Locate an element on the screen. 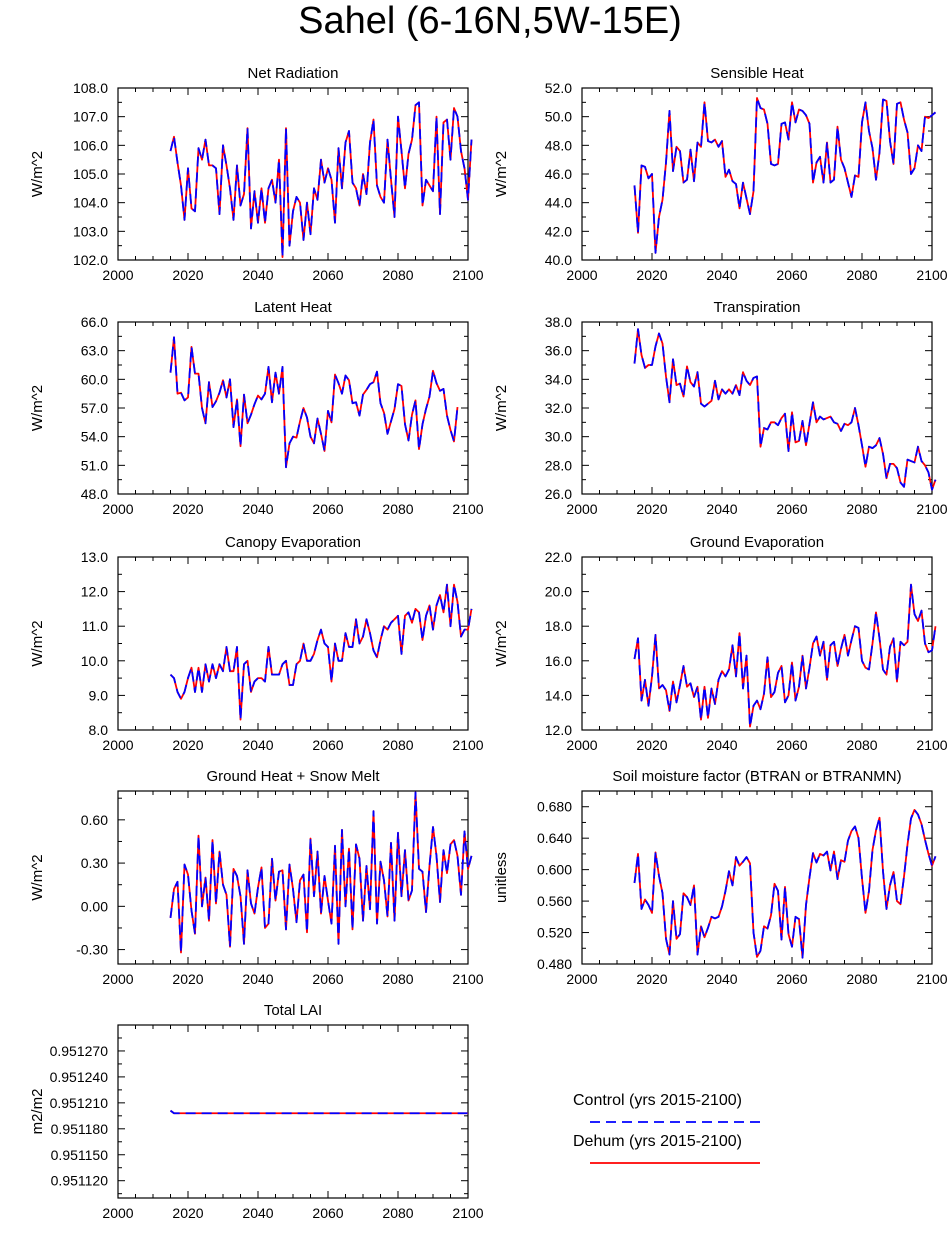 The width and height of the screenshot is (951, 1233). y-tick-label: 60.0 is located at coordinates (94, 379).